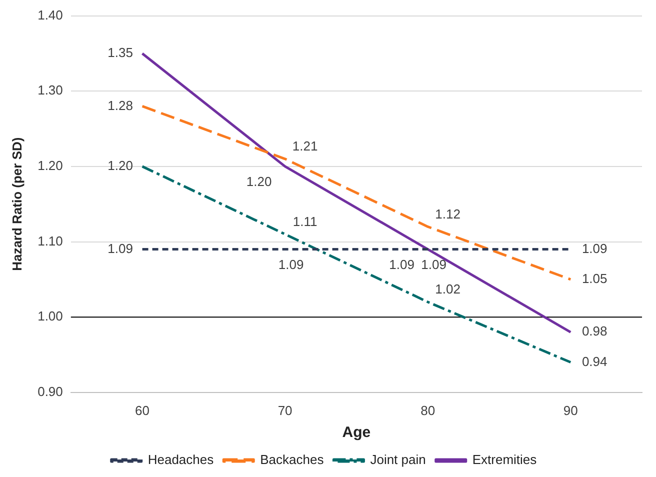 The image size is (656, 477). Describe the element at coordinates (570, 410) in the screenshot. I see `x-tick-label: 90` at that location.